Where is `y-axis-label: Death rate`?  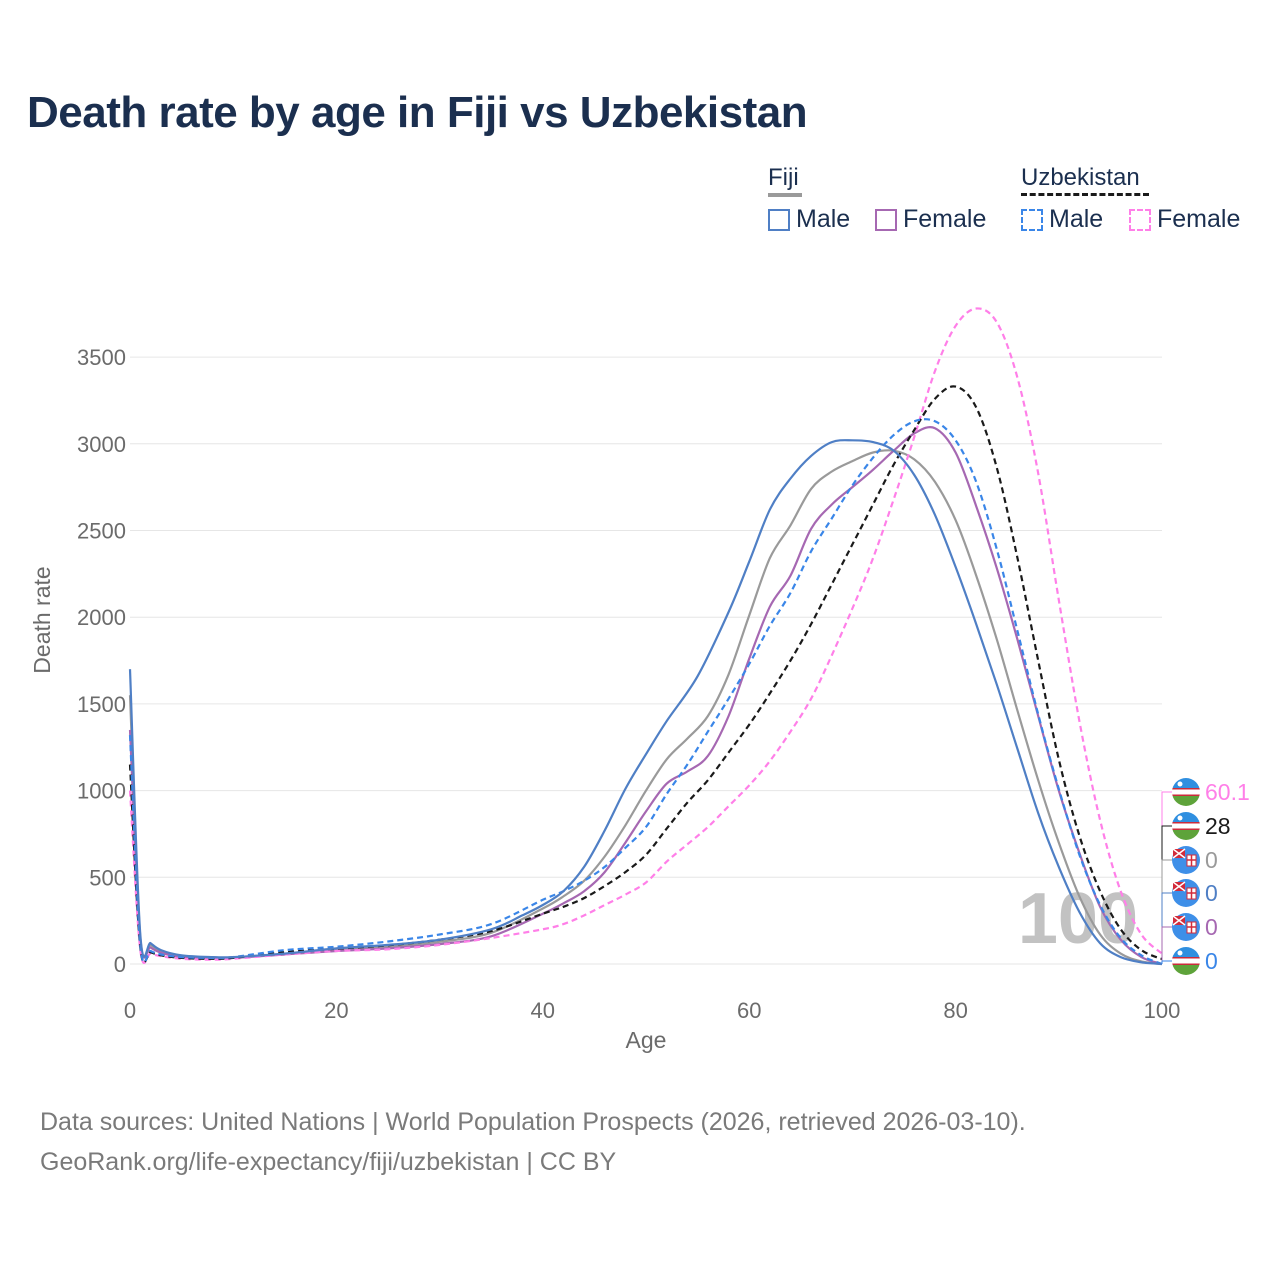 y-axis-label: Death rate is located at coordinates (42, 619).